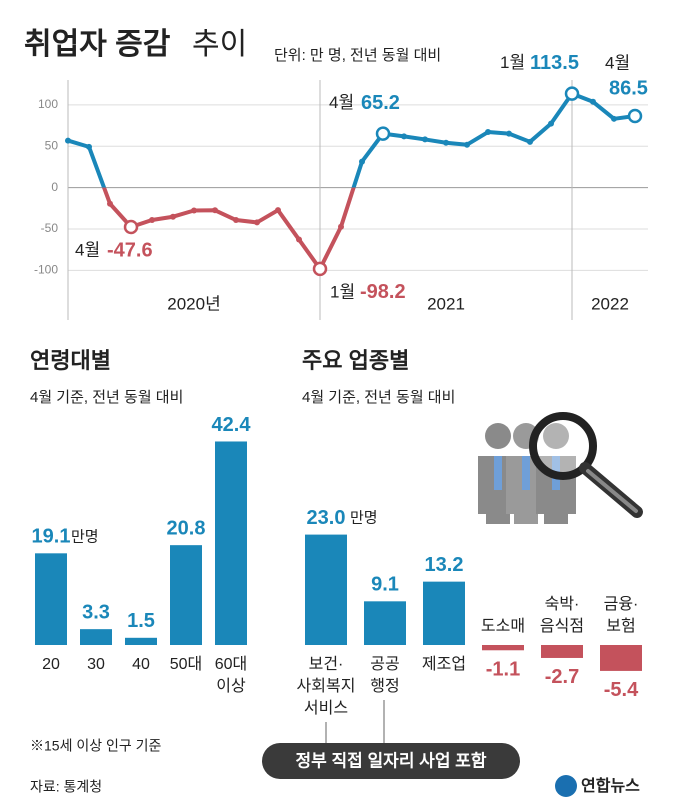 The height and width of the screenshot is (807, 679). Describe the element at coordinates (620, 626) in the screenshot. I see `category-label: 보험` at that location.